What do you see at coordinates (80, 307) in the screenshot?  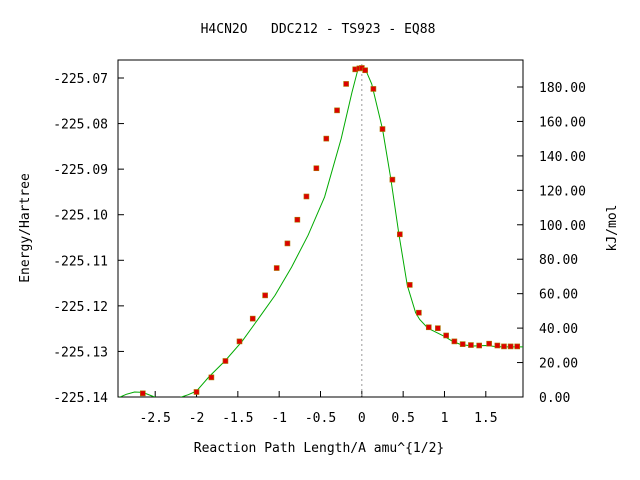 I see `y-tick-label: -225.12` at bounding box center [80, 307].